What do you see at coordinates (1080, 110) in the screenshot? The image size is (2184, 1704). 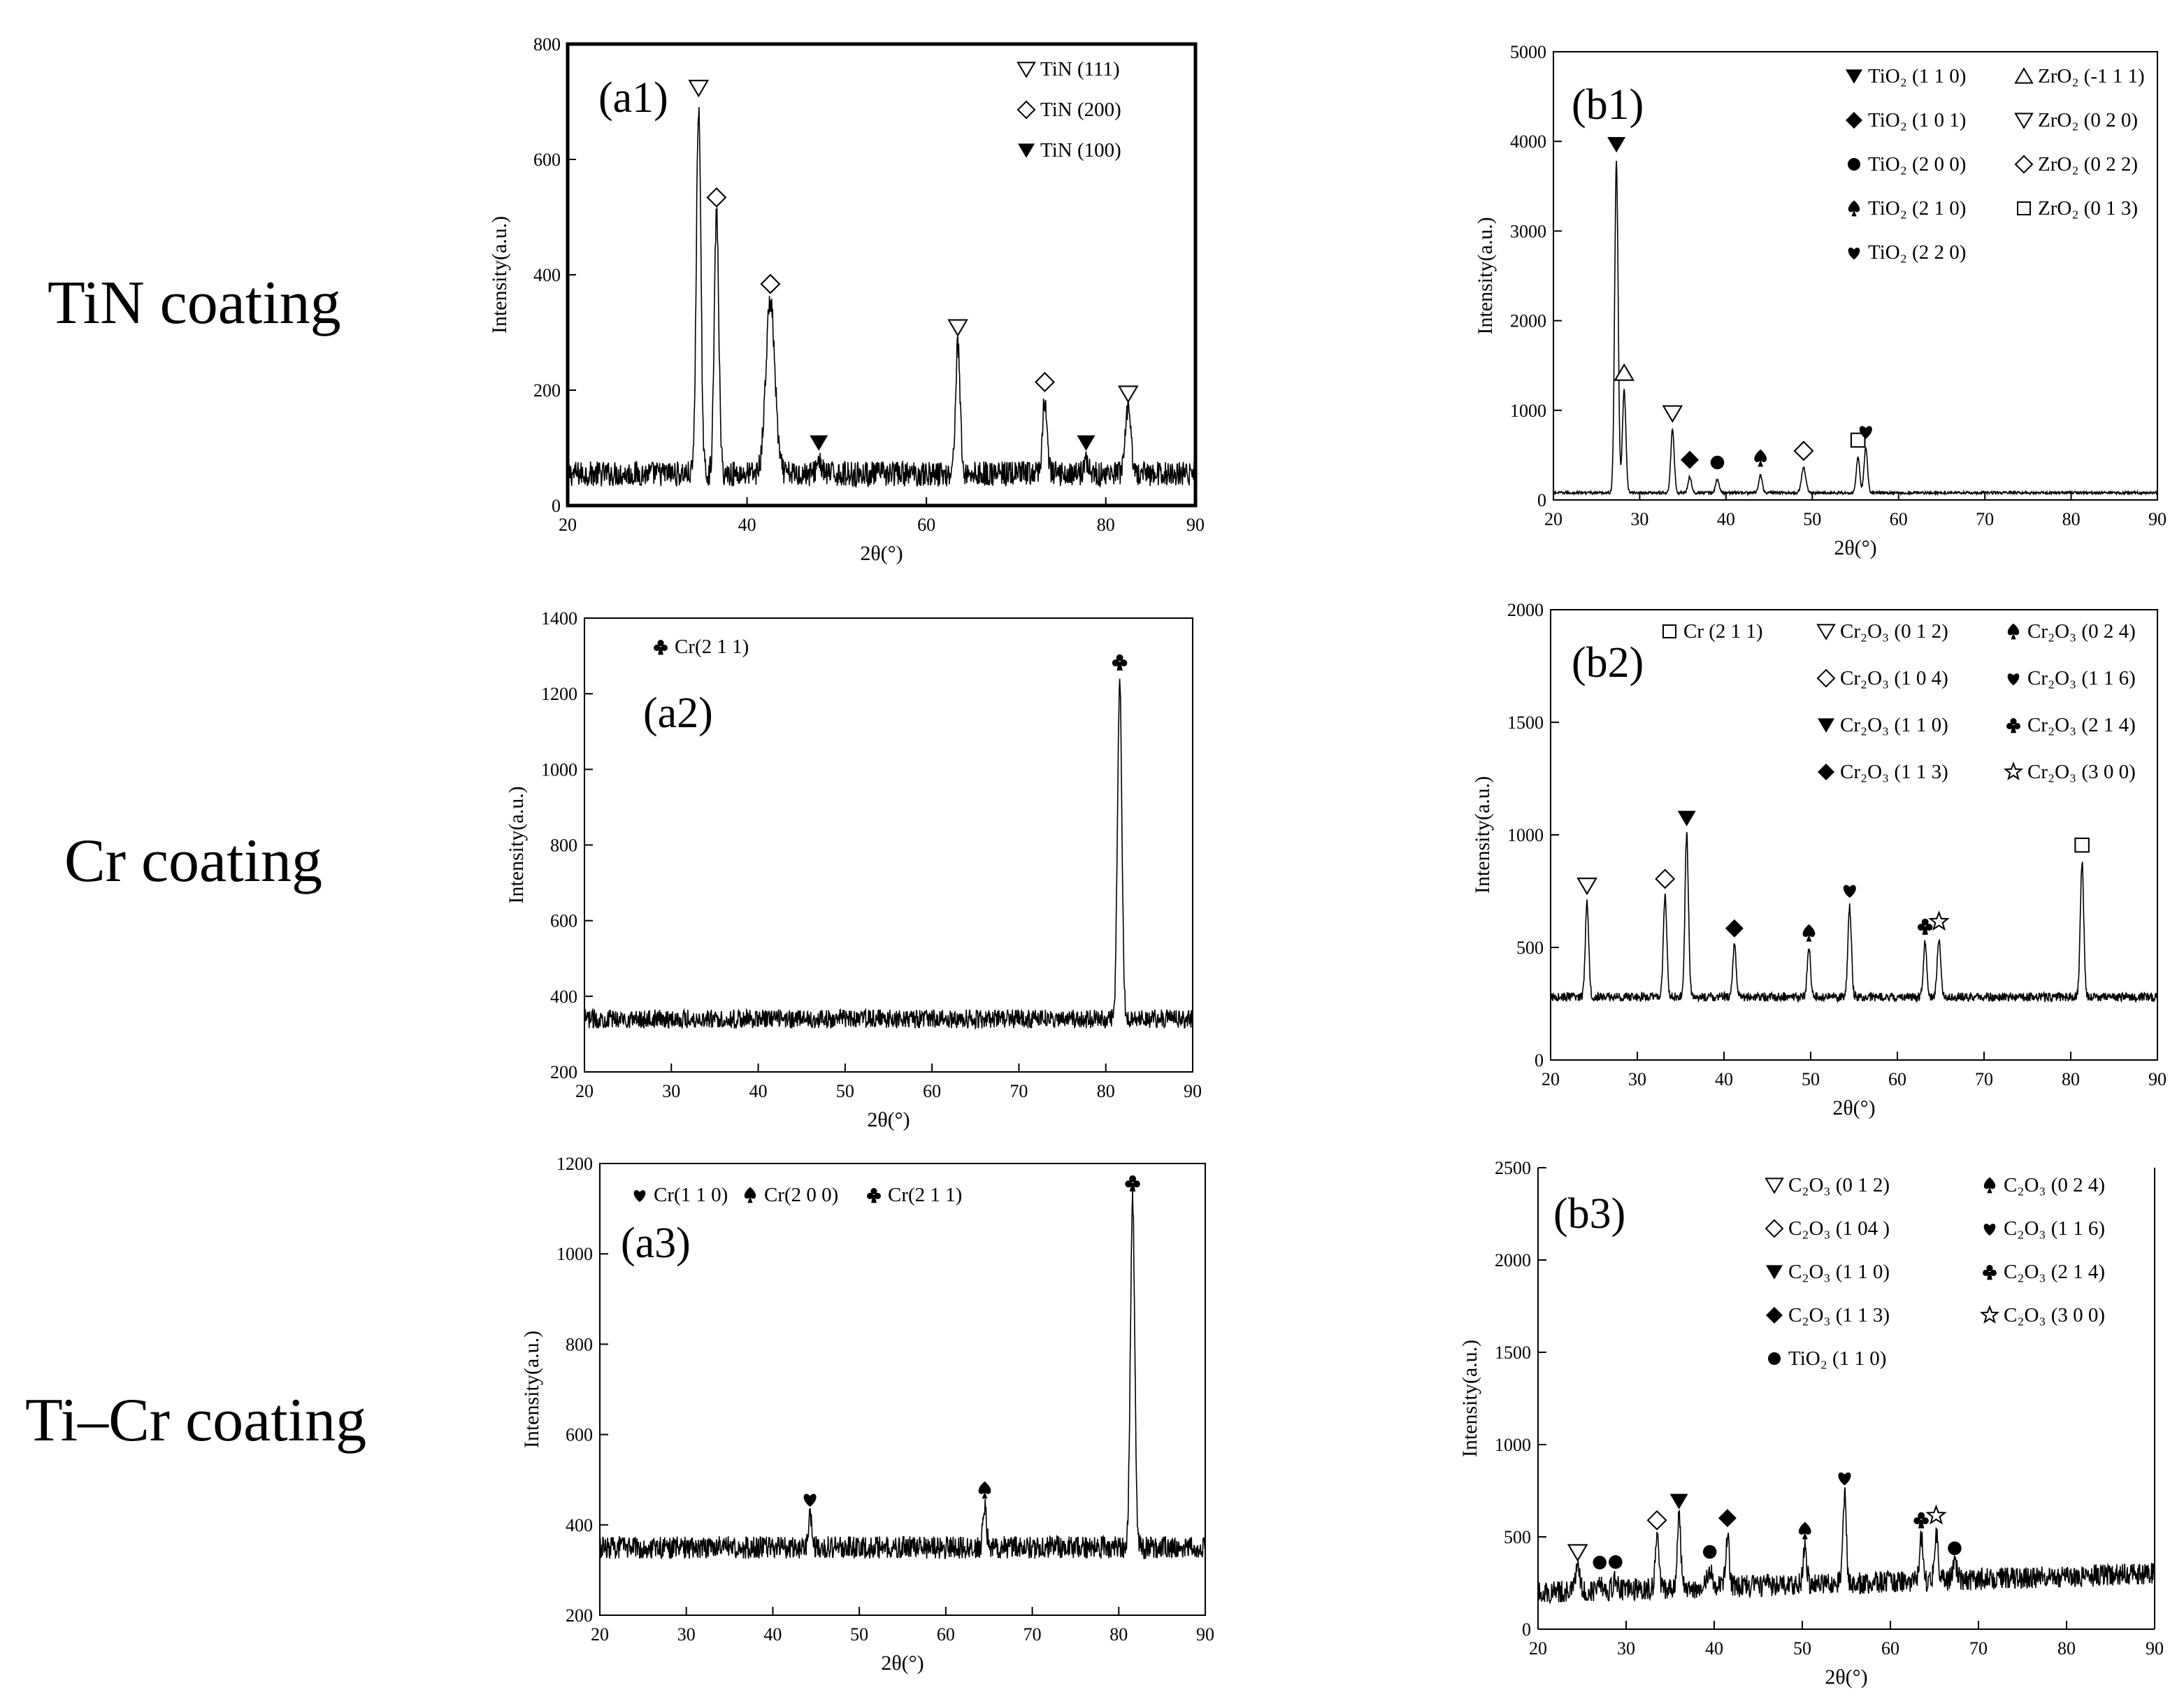 I see `legend-label: TiN (200)` at bounding box center [1080, 110].